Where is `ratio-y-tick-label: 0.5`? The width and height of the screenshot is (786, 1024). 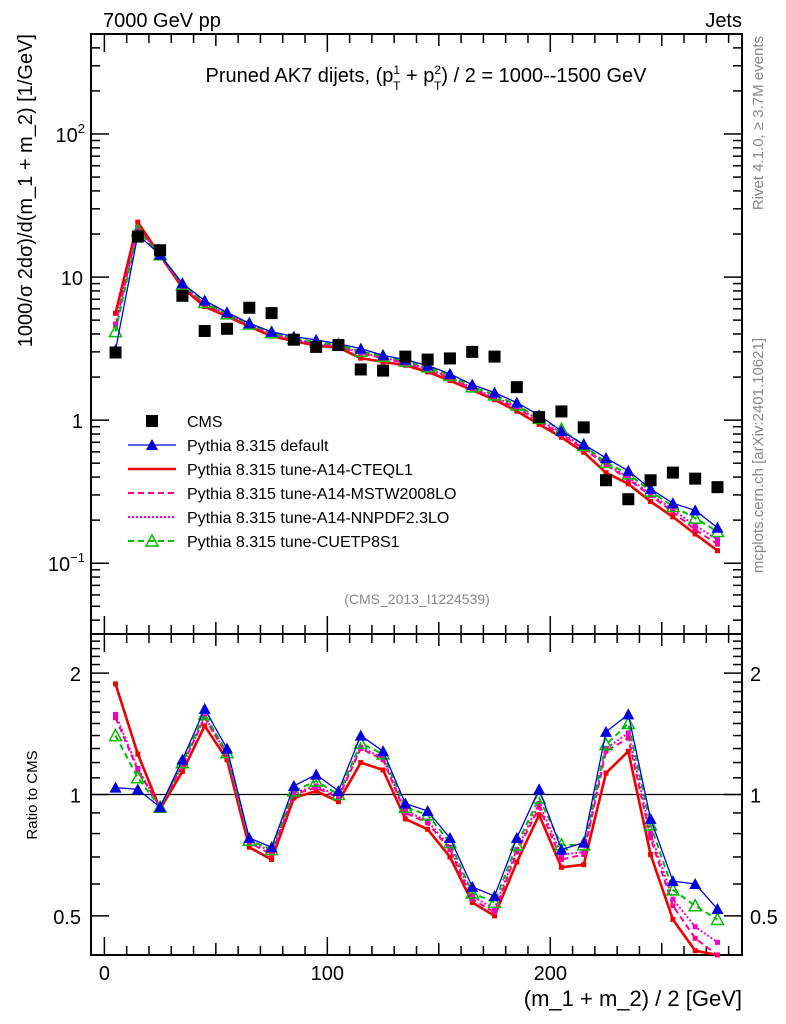
ratio-y-tick-label: 0.5 is located at coordinates (67, 918).